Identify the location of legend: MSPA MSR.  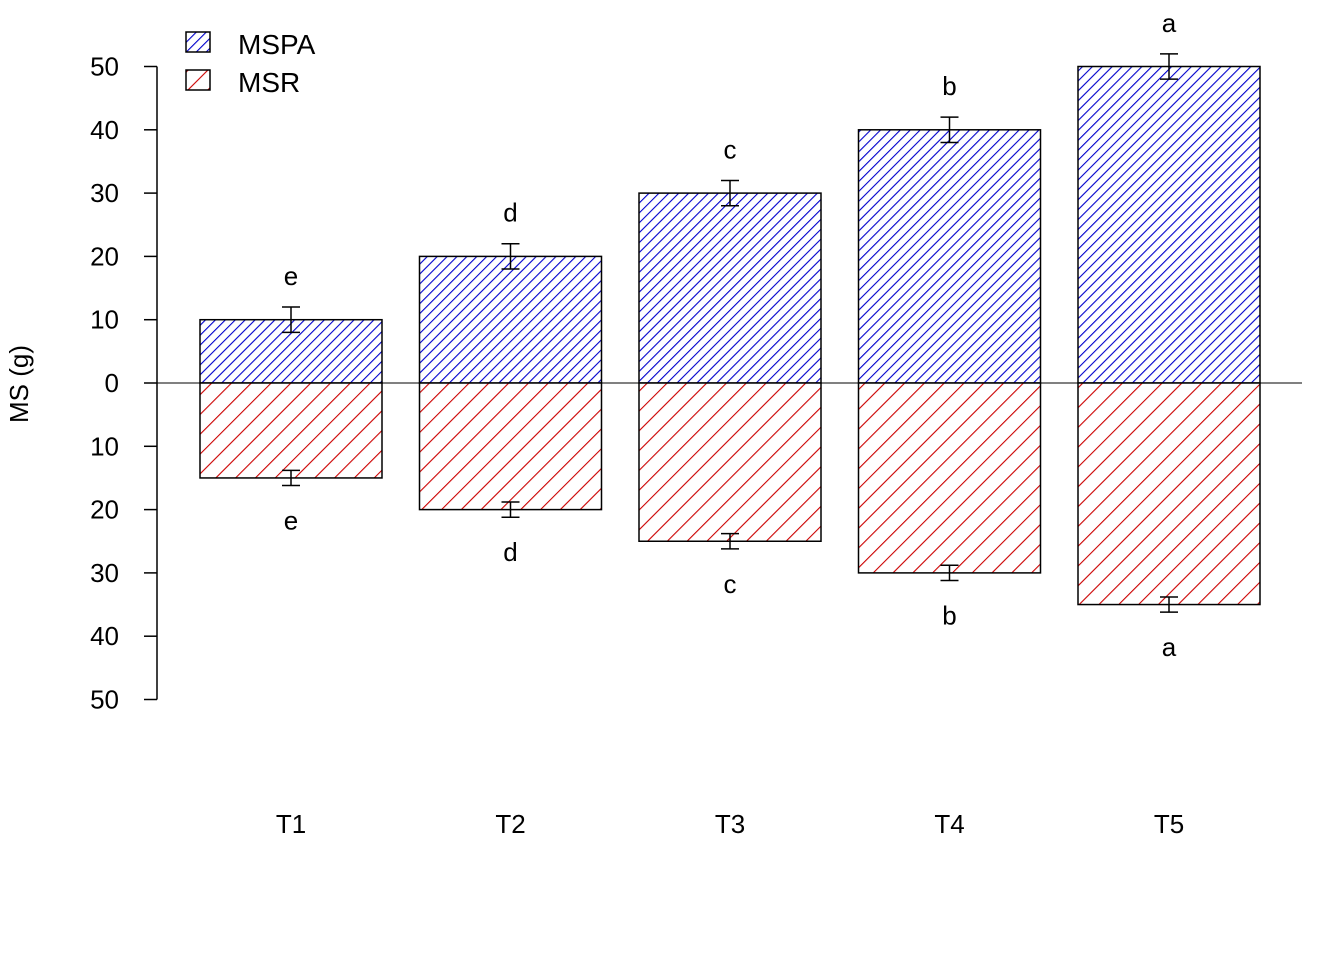
(250, 63).